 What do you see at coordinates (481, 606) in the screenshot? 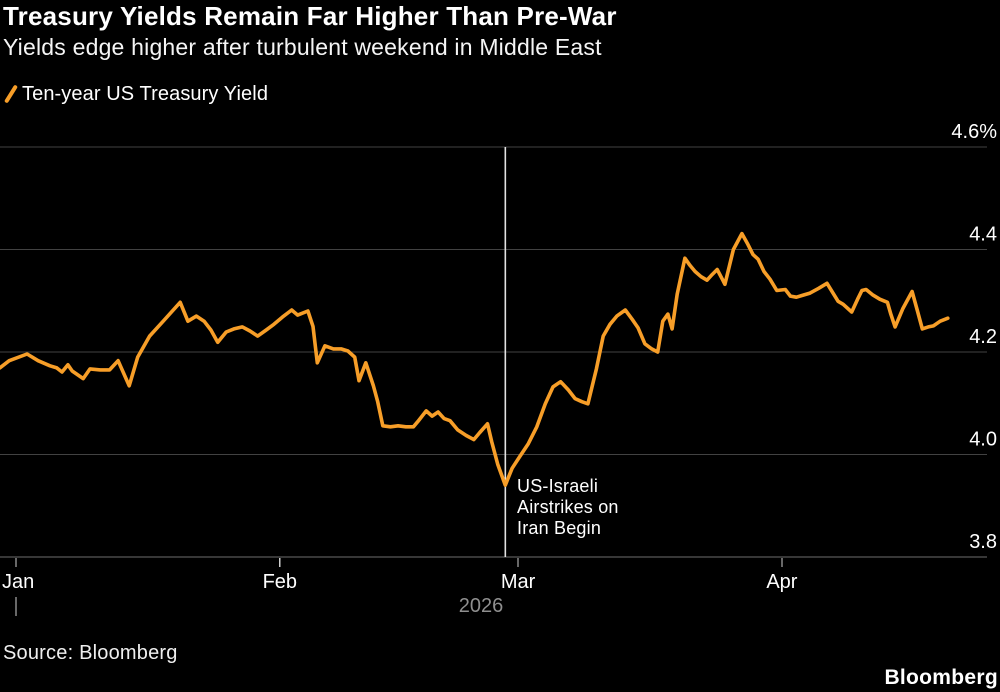
I see `svg-text: 2026` at bounding box center [481, 606].